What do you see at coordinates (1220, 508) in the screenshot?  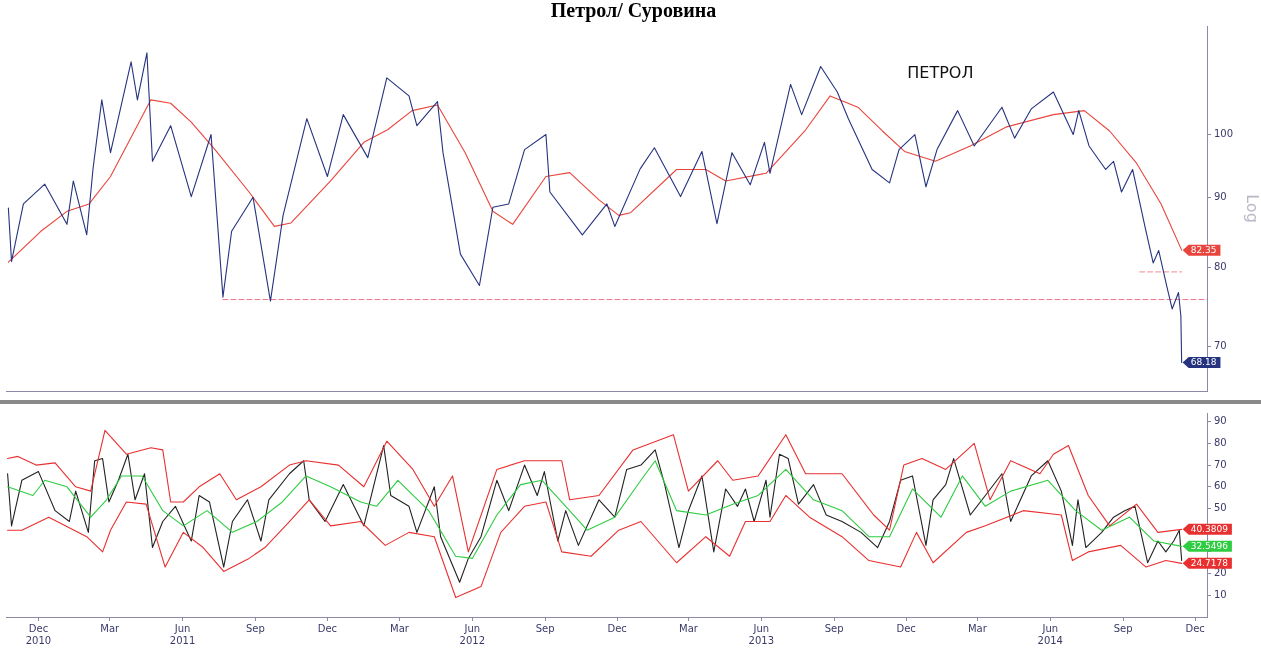 I see `y-tick-label: 50` at bounding box center [1220, 508].